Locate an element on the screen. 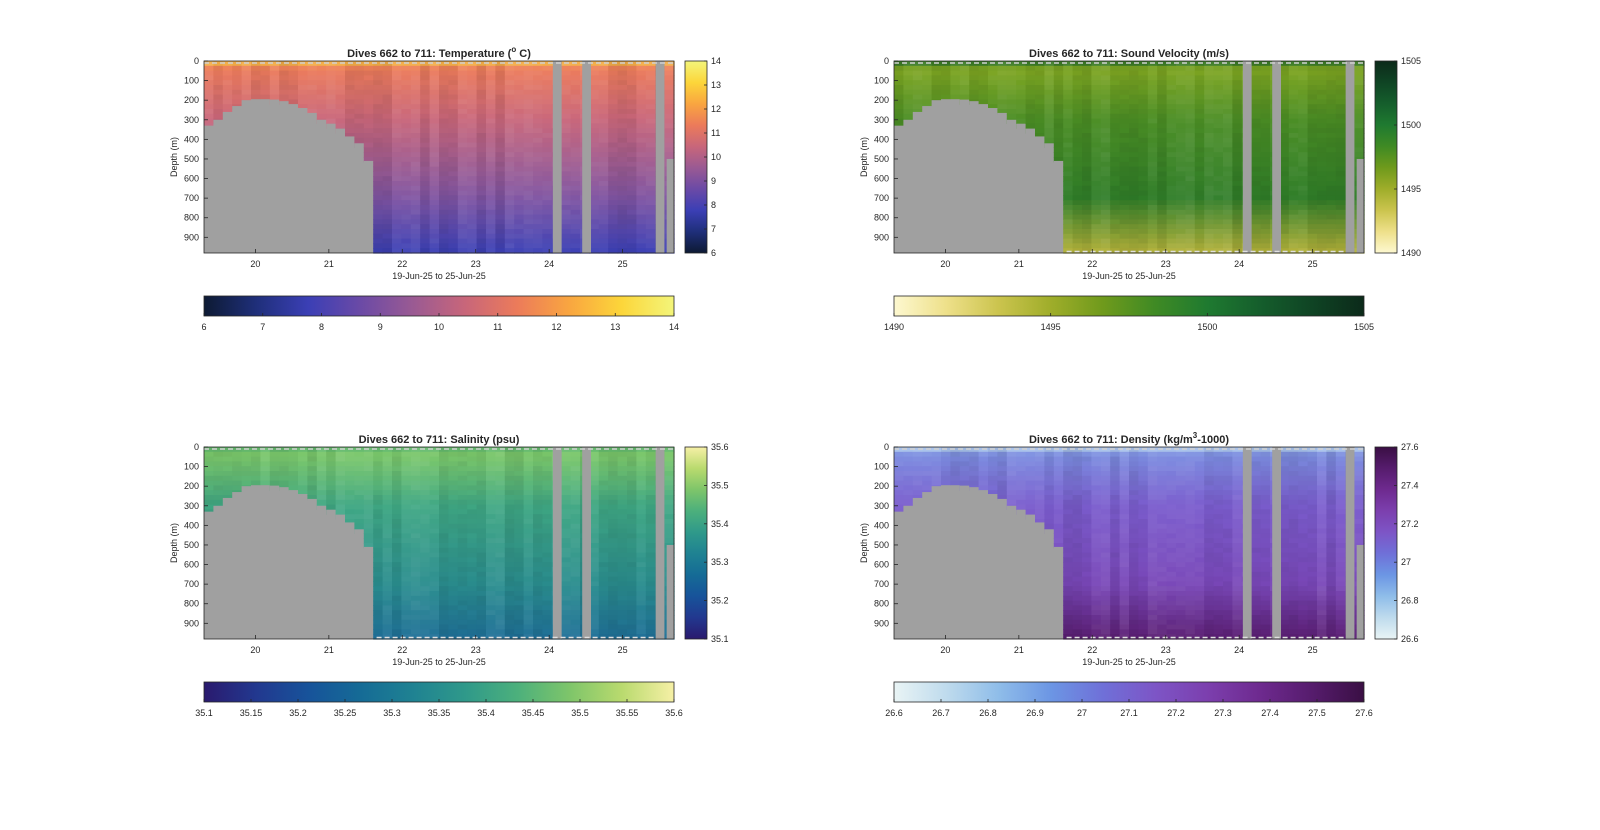 The image size is (1600, 830). horizontal-colorbar-tick-label: 12 is located at coordinates (556, 327).